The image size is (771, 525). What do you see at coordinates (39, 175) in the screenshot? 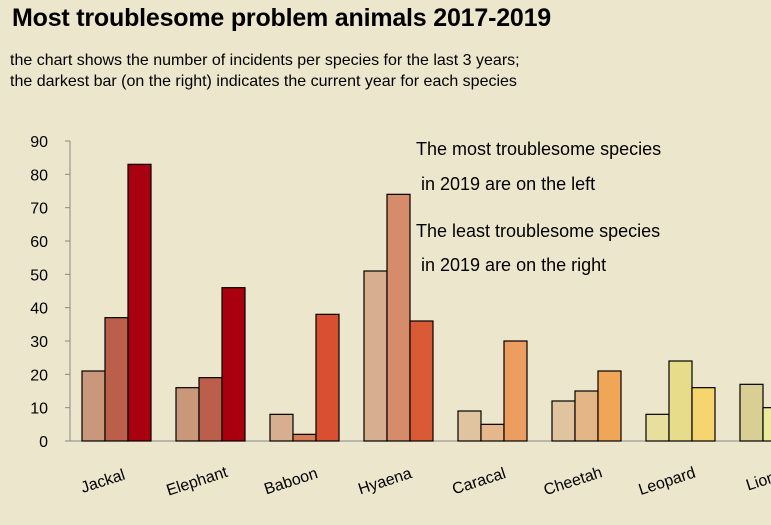
I see `y-tick-label: 80` at bounding box center [39, 175].